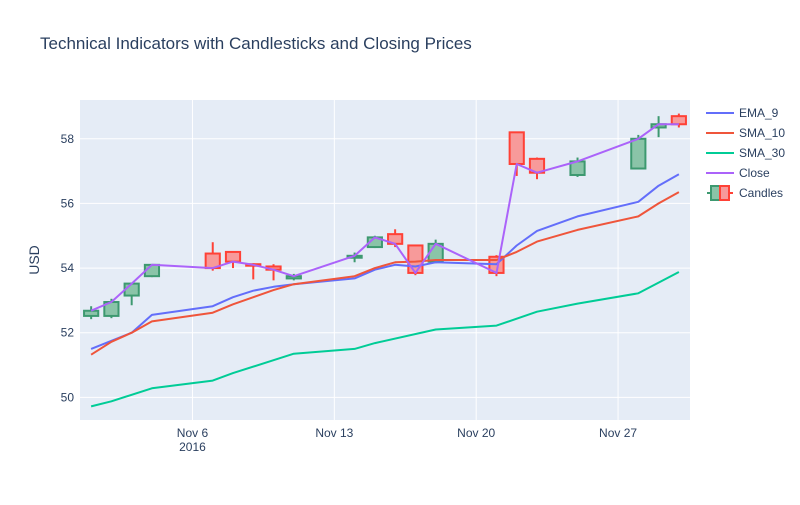  Describe the element at coordinates (334, 433) in the screenshot. I see `x-tick-label: Nov 13` at that location.